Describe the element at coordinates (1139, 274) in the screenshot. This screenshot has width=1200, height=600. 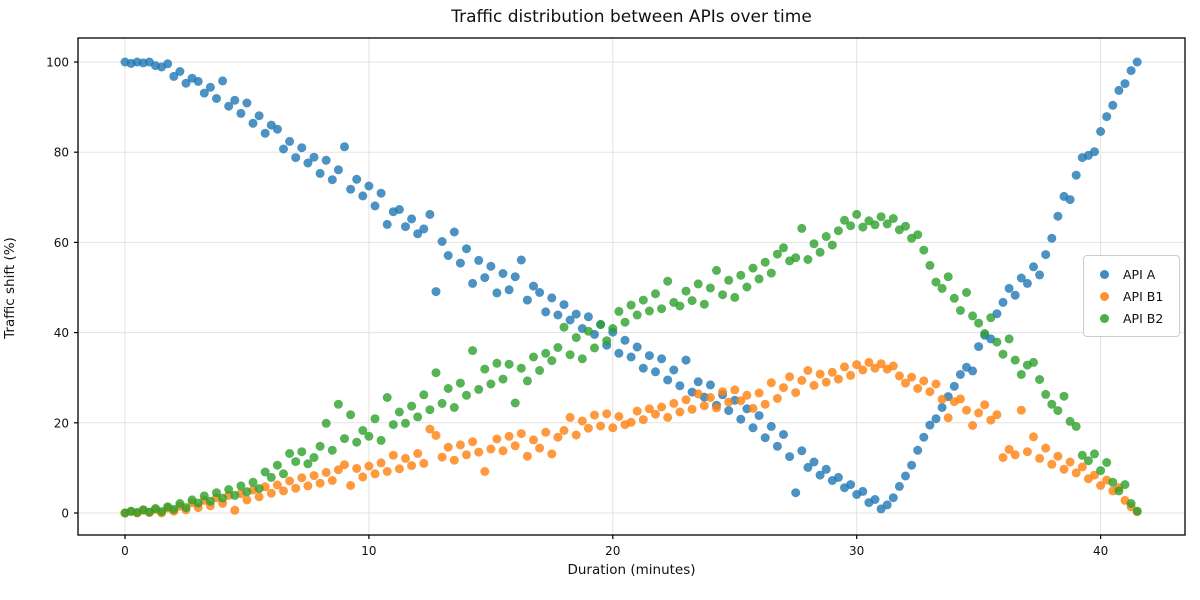
I see `legend-label-api-a: API A` at that location.